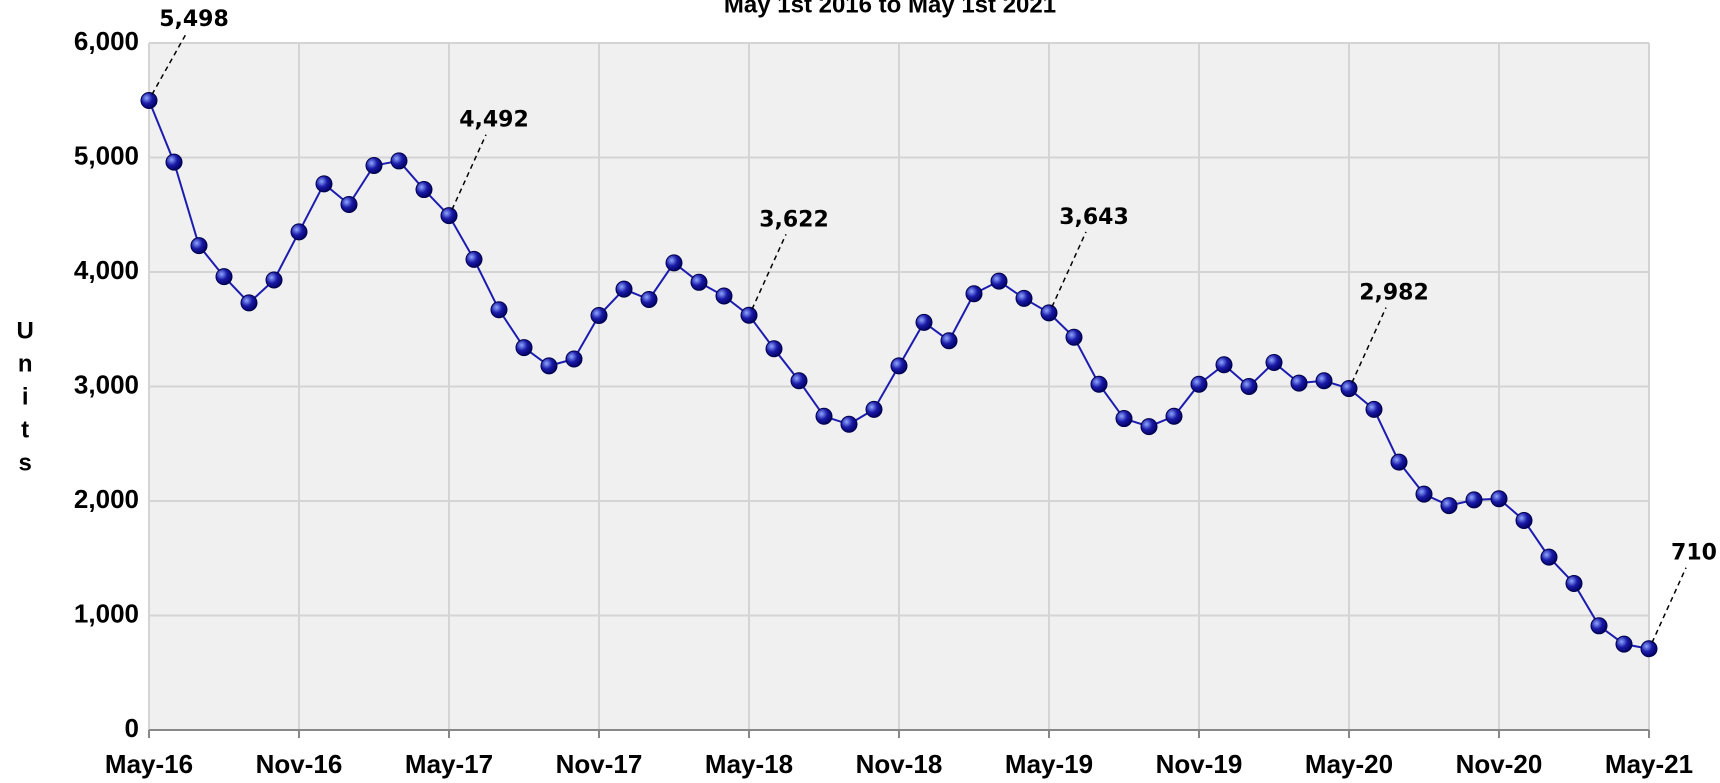 The width and height of the screenshot is (1720, 783). What do you see at coordinates (794, 219) in the screenshot?
I see `data-label: 3,622` at bounding box center [794, 219].